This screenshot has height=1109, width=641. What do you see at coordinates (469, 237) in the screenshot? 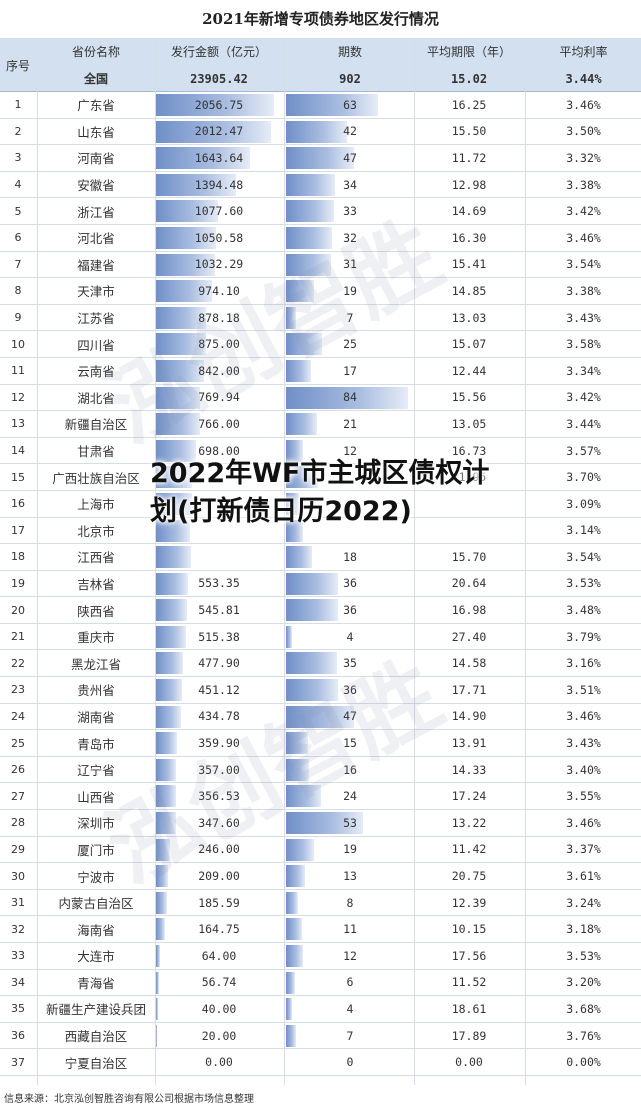
I see `row-term: 16.30` at bounding box center [469, 237].